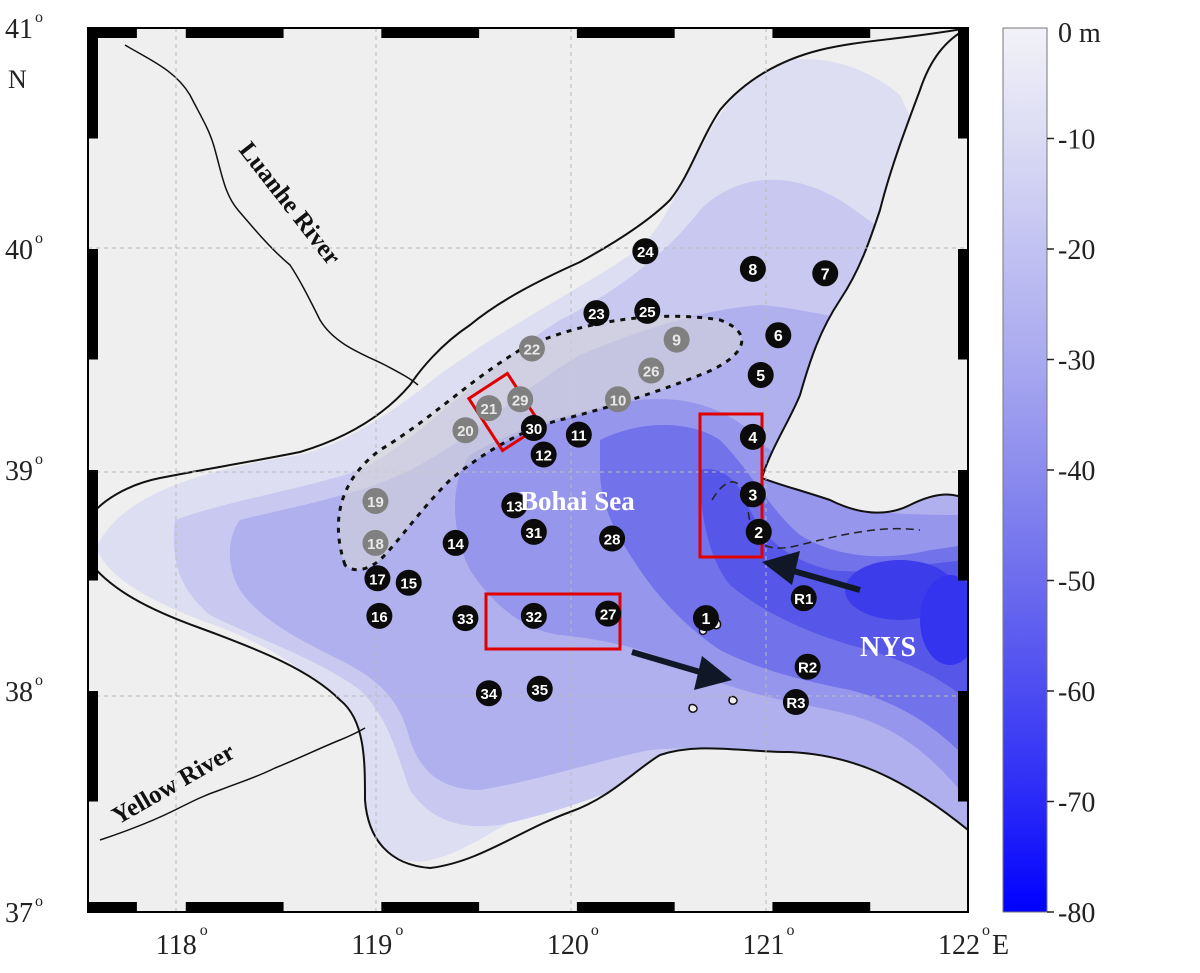 This screenshot has height=973, width=1200. Describe the element at coordinates (19, 913) in the screenshot. I see `lat-tick-label: 37` at that location.